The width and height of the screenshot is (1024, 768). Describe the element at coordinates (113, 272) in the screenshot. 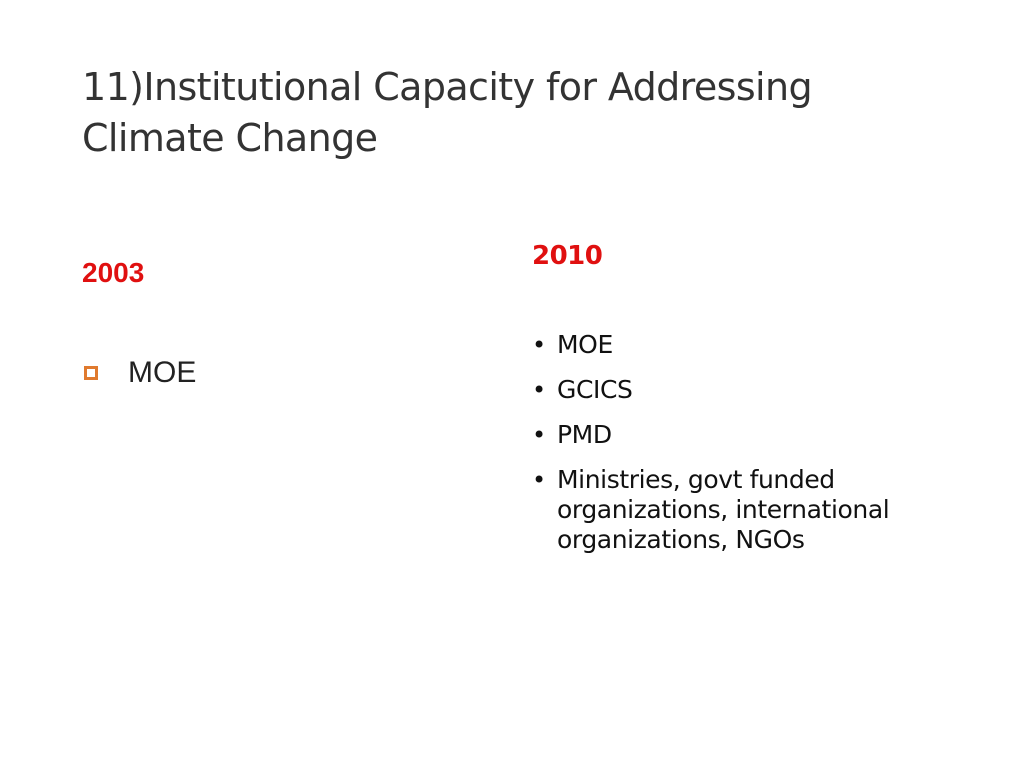

I see `column-heading-2003: 2003` at that location.